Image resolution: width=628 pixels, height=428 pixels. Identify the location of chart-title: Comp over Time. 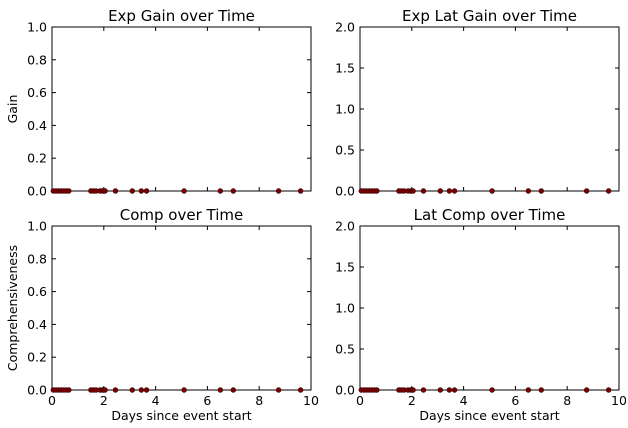
(181, 215).